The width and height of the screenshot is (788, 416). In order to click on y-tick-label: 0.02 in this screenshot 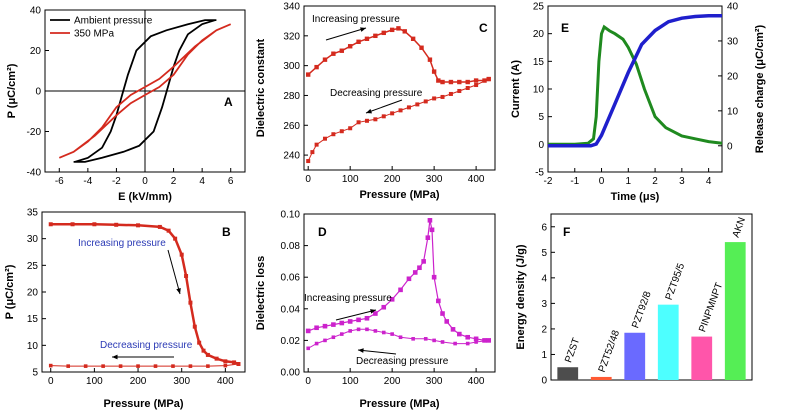, I will do `click(291, 341)`.